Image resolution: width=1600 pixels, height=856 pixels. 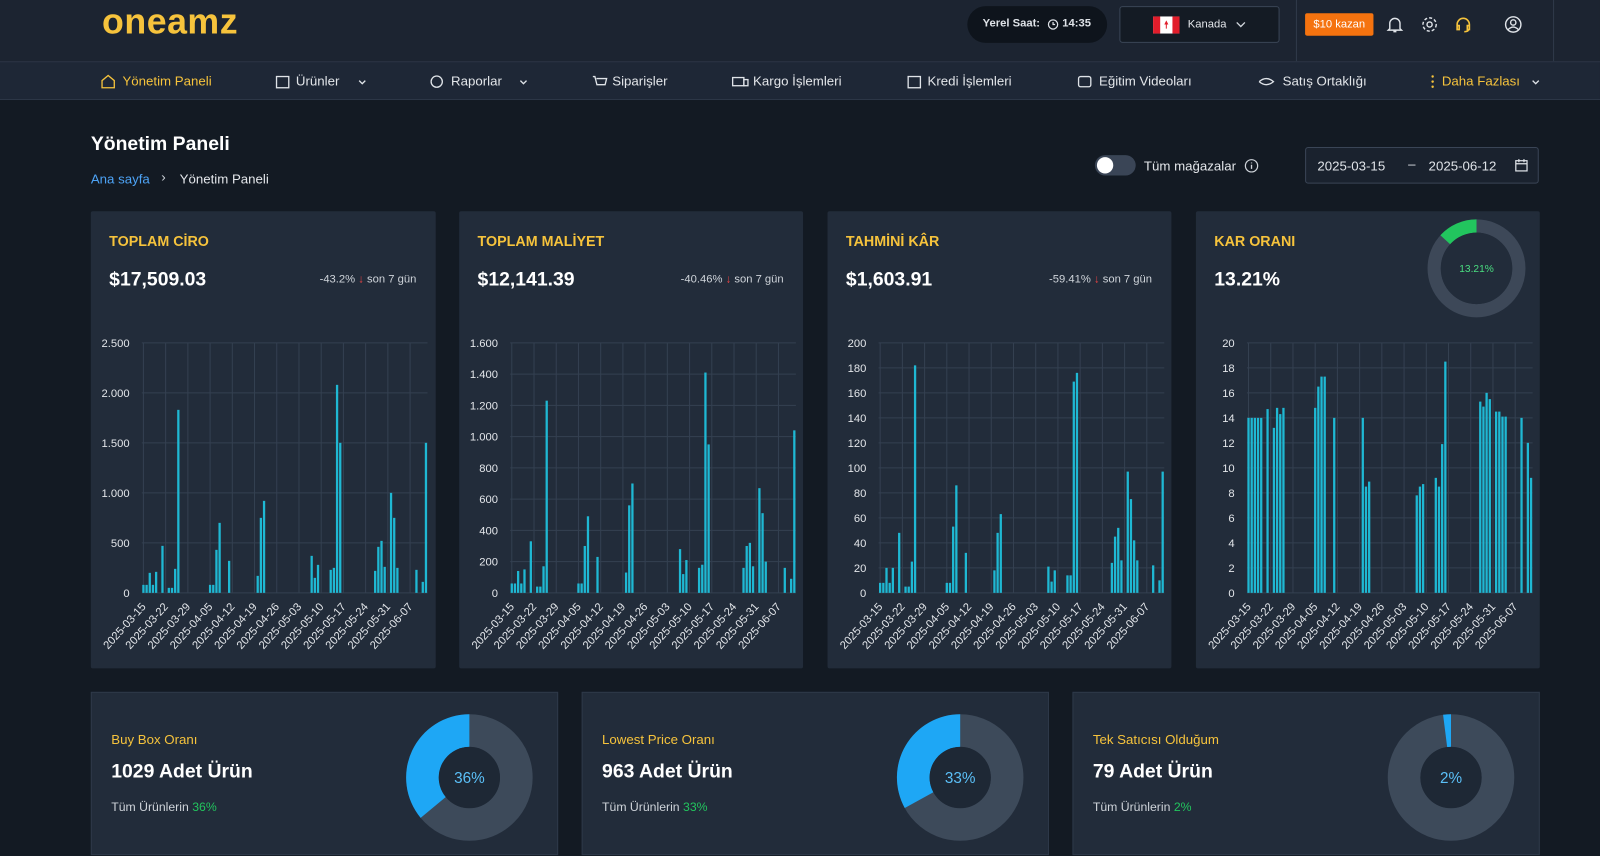 What do you see at coordinates (120, 179) in the screenshot?
I see `breadcrumb-link: Ana sayfa` at bounding box center [120, 179].